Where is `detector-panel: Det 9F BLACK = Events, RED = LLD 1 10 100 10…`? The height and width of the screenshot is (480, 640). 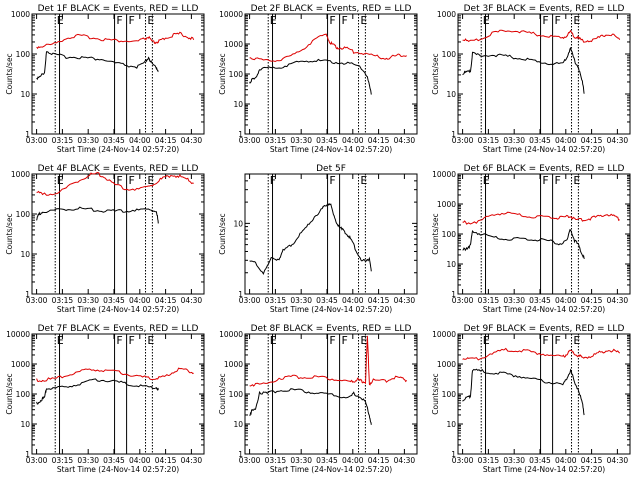 detector-panel: Det 9F BLACK = Events, RED = LLD 1 10 100 10… is located at coordinates (531, 399).